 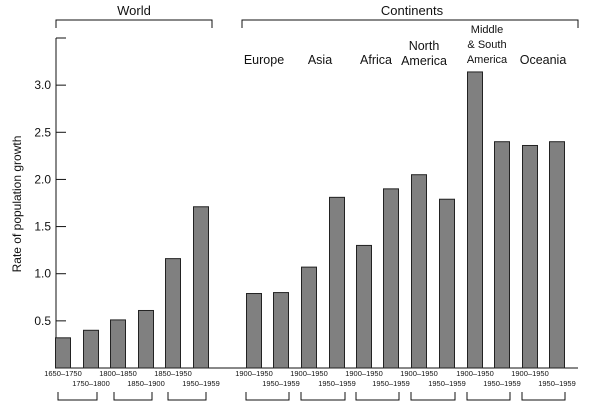 What do you see at coordinates (91, 383) in the screenshot?
I see `x-tick-label: 1750–1800` at bounding box center [91, 383].